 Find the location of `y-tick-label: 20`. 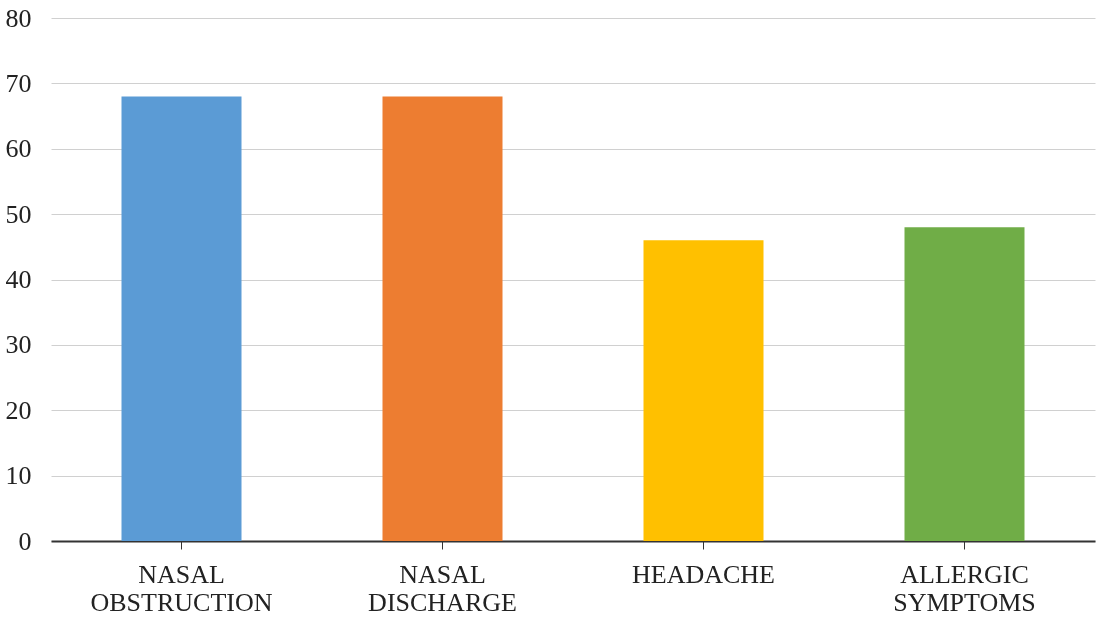

y-tick-label: 20 is located at coordinates (18, 410).